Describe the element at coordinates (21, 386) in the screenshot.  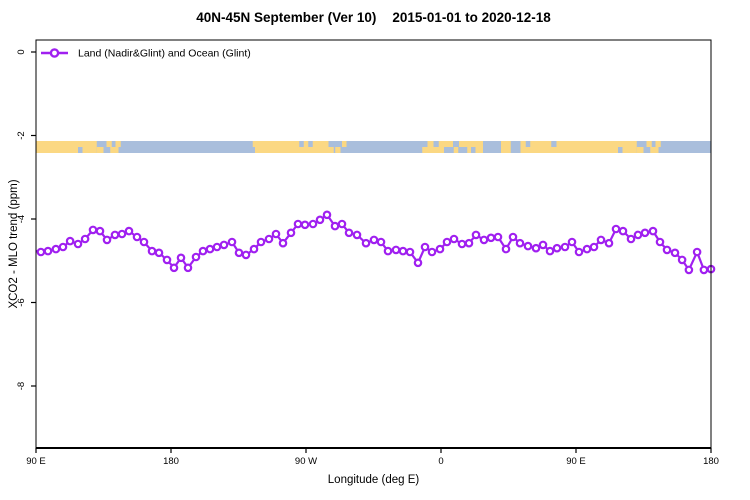
I see `y-tick-label: -8` at that location.